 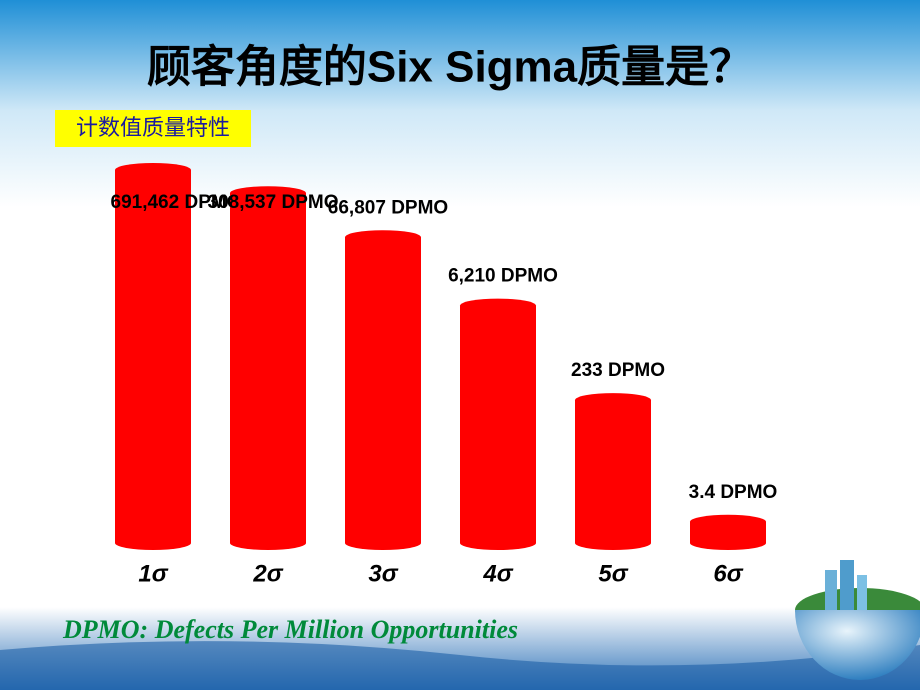 What do you see at coordinates (613, 573) in the screenshot?
I see `x-tick-label: 5σ` at bounding box center [613, 573].